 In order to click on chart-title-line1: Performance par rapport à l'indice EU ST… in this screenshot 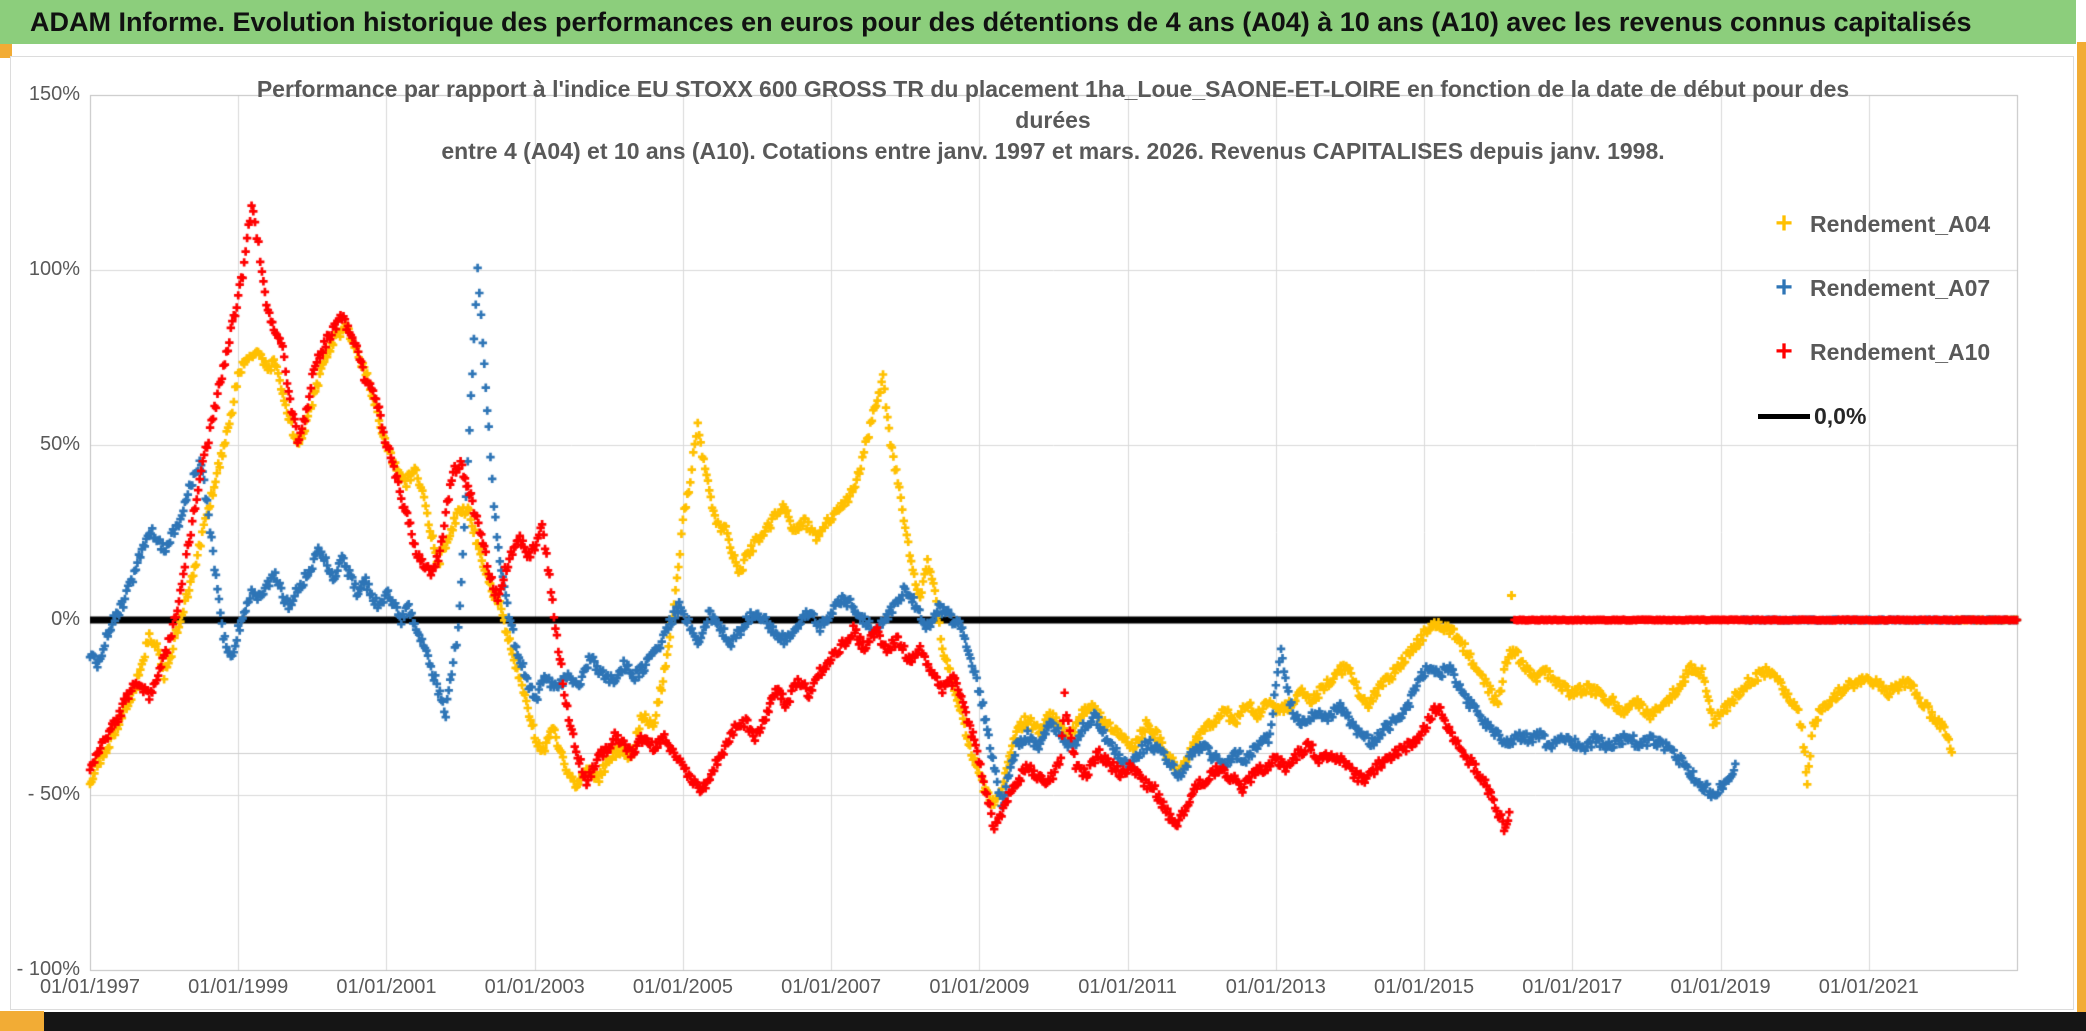, I will do `click(1053, 89)`.